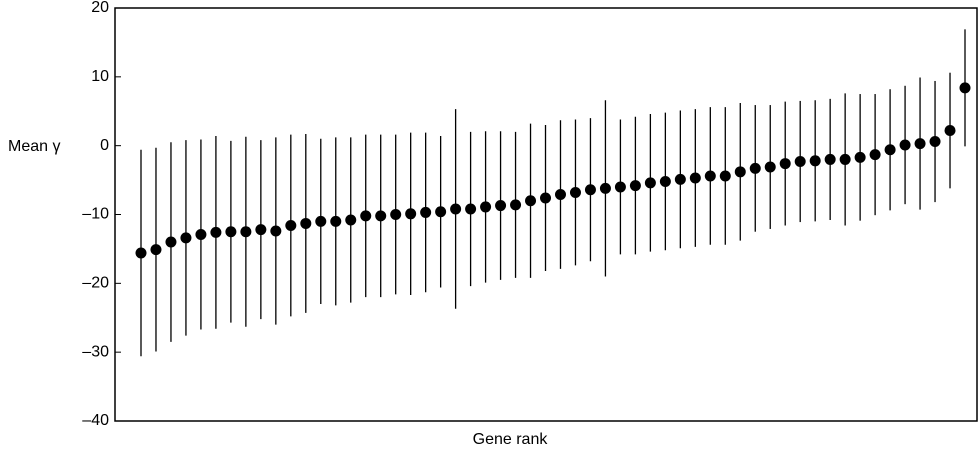 This screenshot has width=979, height=450. I want to click on y-tick-label: 20, so click(100, 8).